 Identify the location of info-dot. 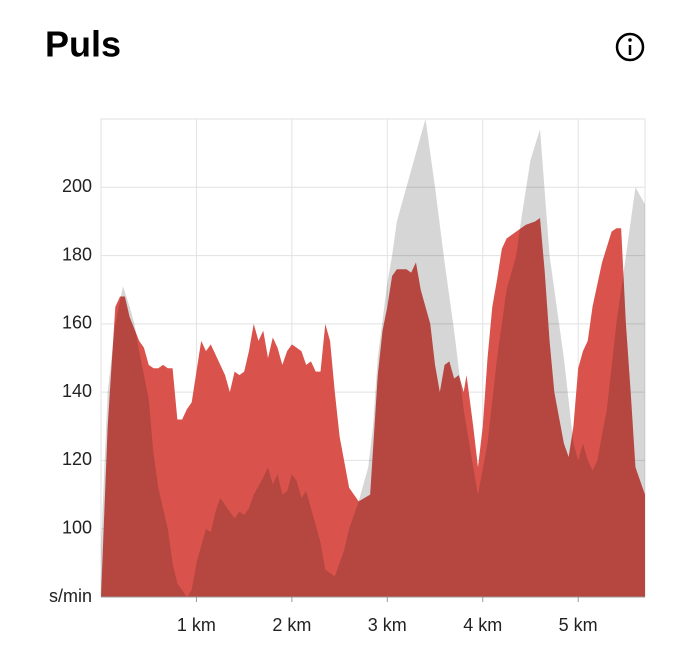
(630, 40).